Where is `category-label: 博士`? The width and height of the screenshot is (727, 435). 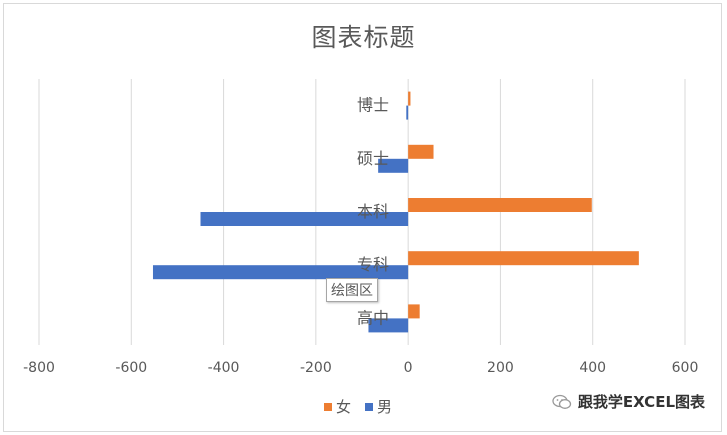 category-label: 博士 is located at coordinates (373, 105).